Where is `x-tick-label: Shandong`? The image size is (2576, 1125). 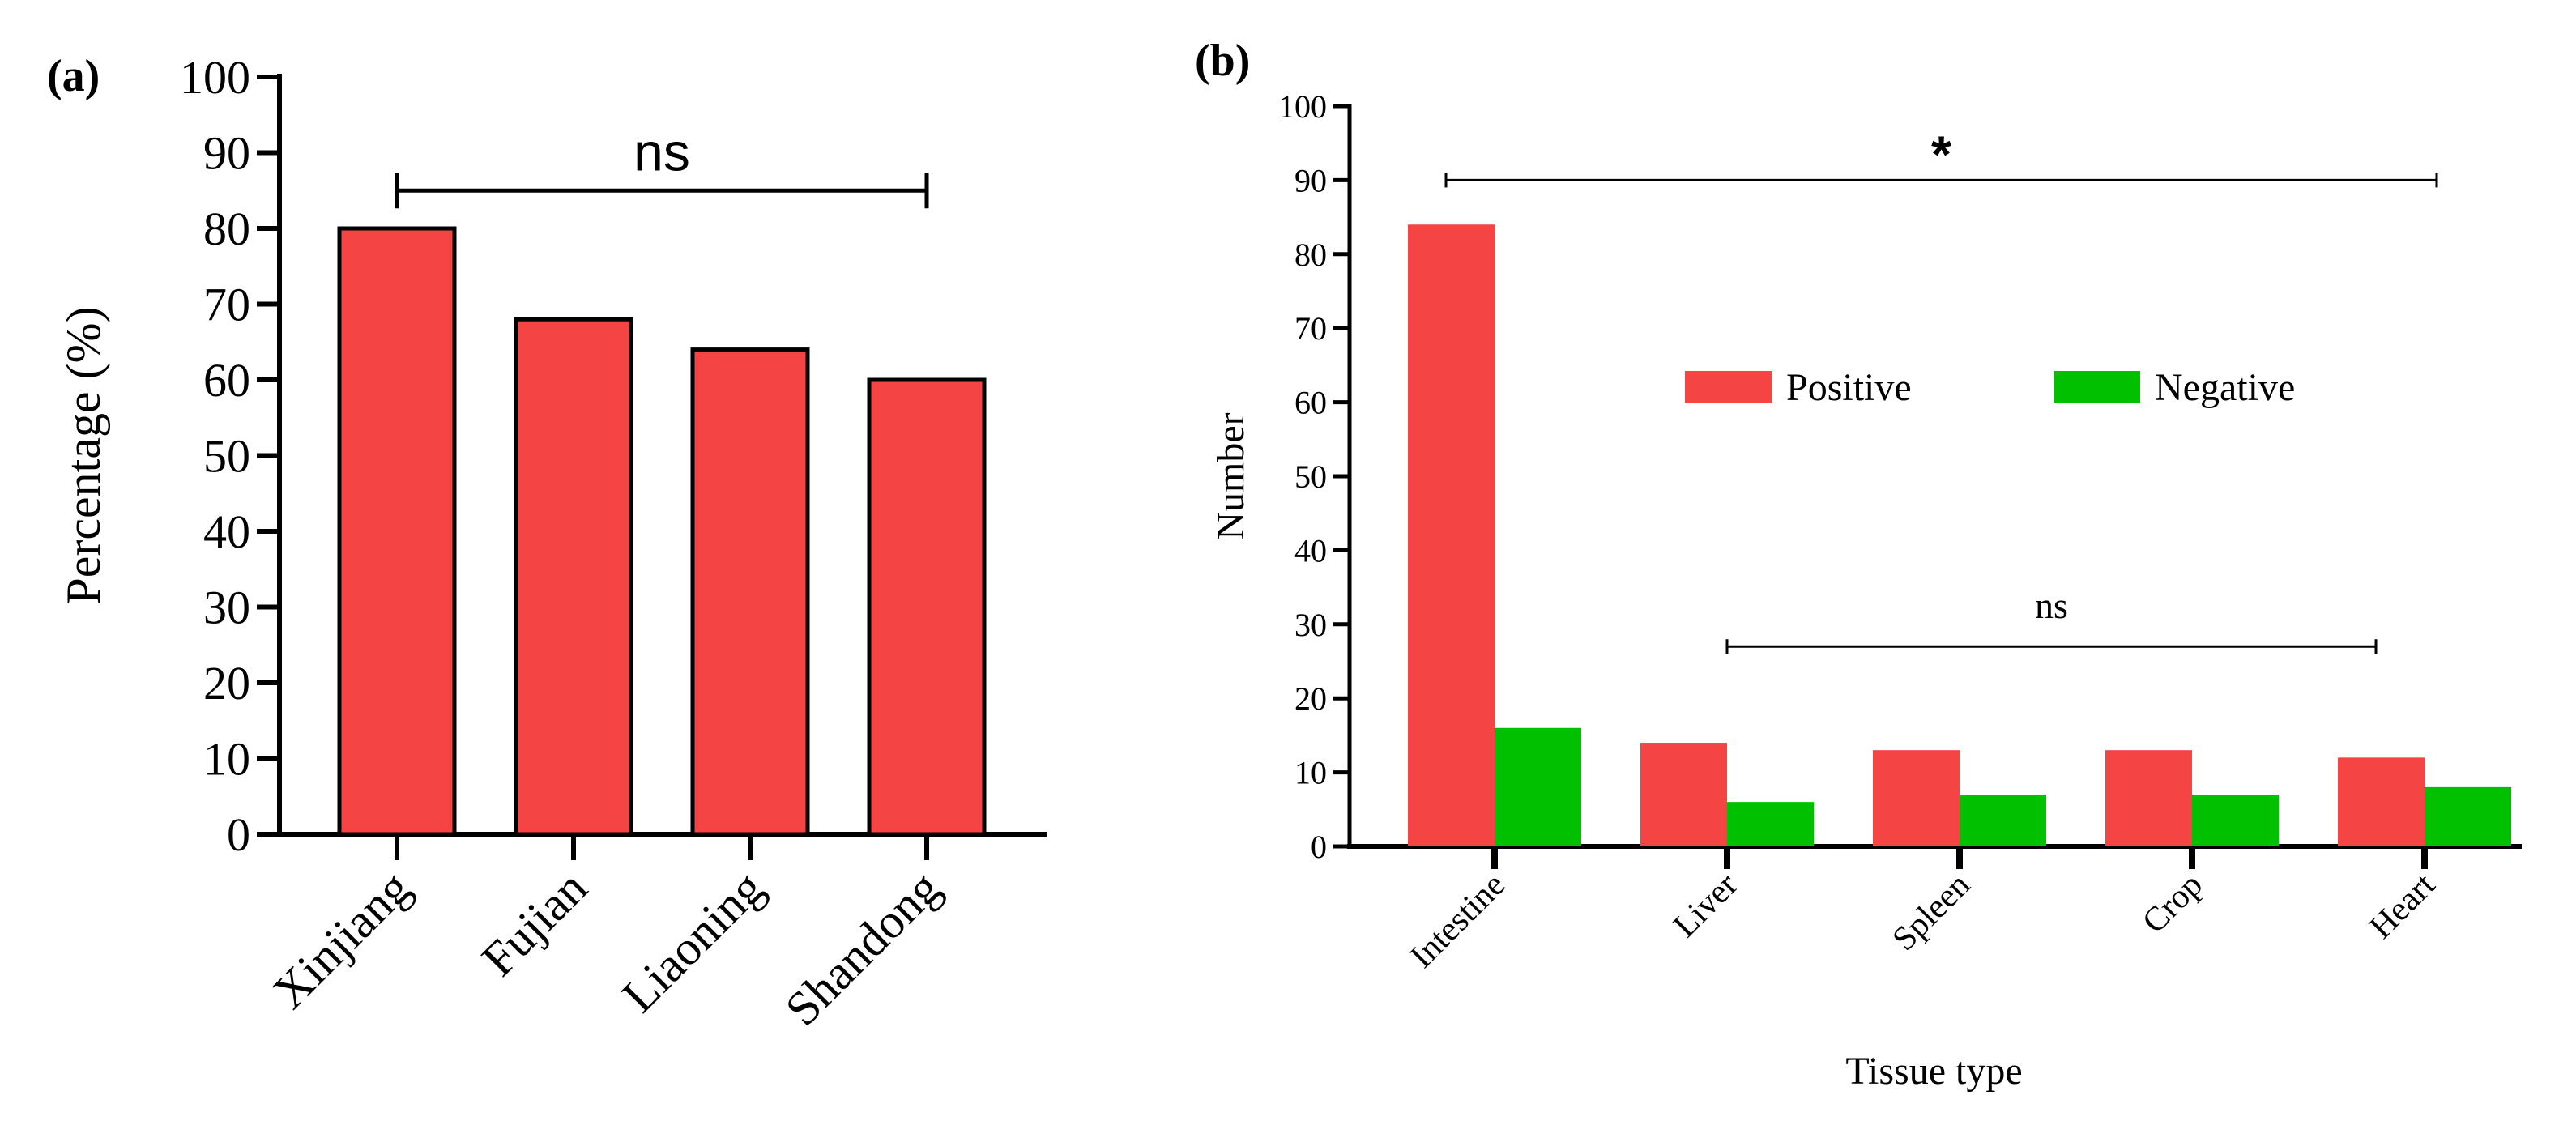
x-tick-label: Shandong is located at coordinates (863, 948).